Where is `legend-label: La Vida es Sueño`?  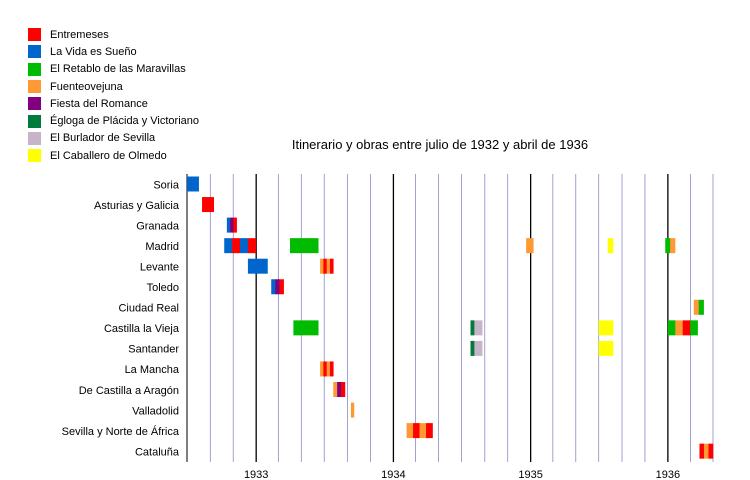 legend-label: La Vida es Sueño is located at coordinates (93, 51).